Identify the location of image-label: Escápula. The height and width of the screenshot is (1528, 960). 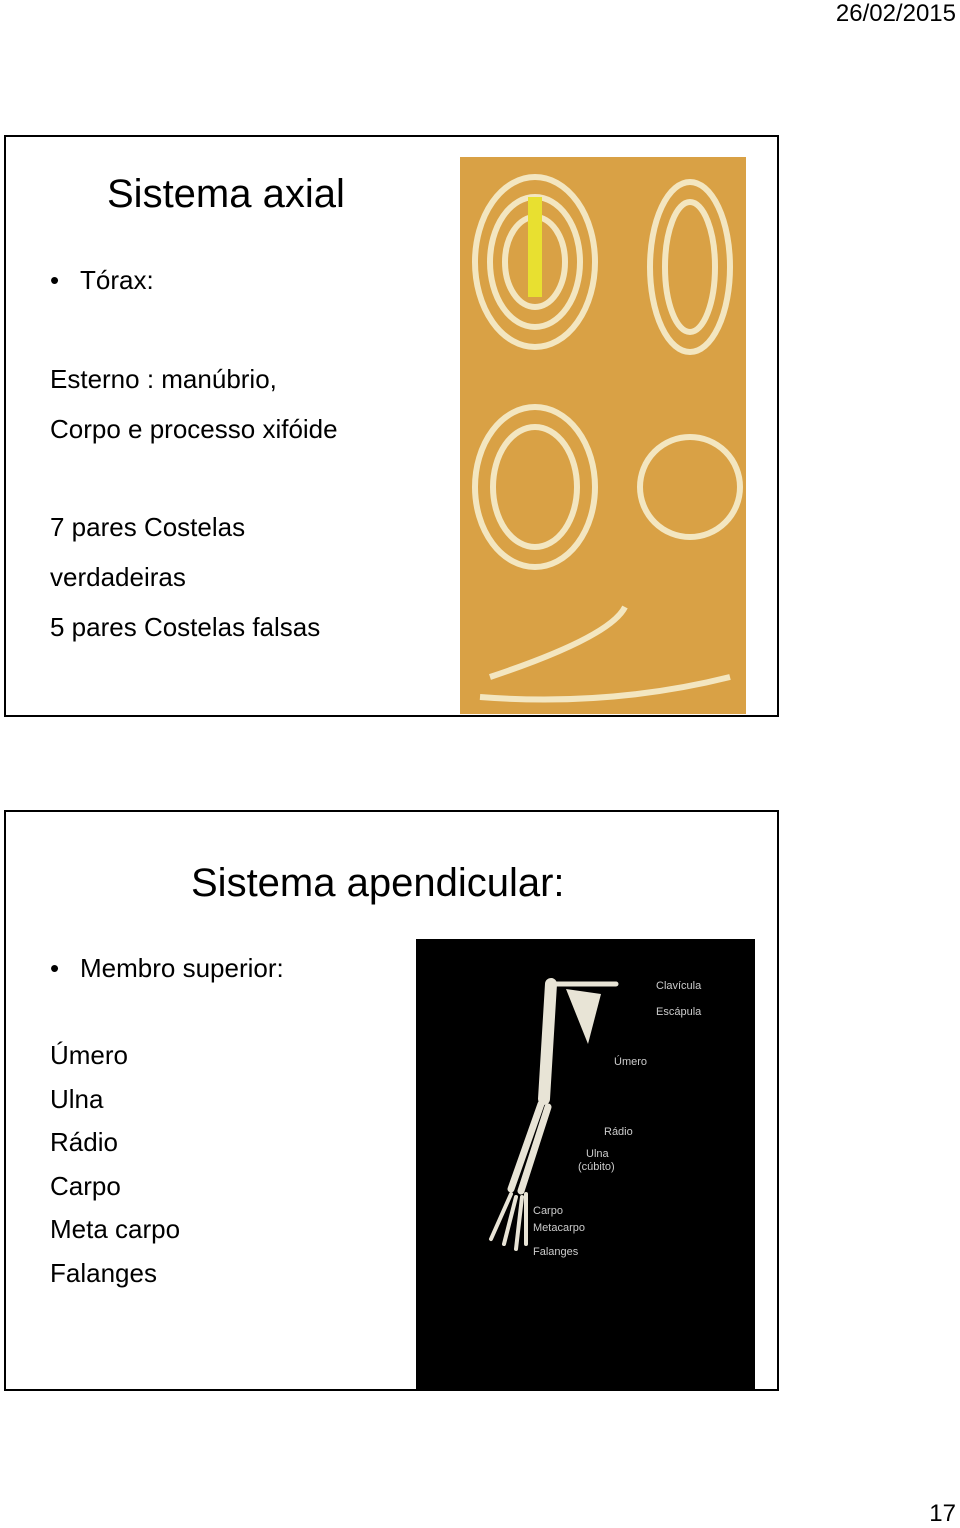
(679, 1012).